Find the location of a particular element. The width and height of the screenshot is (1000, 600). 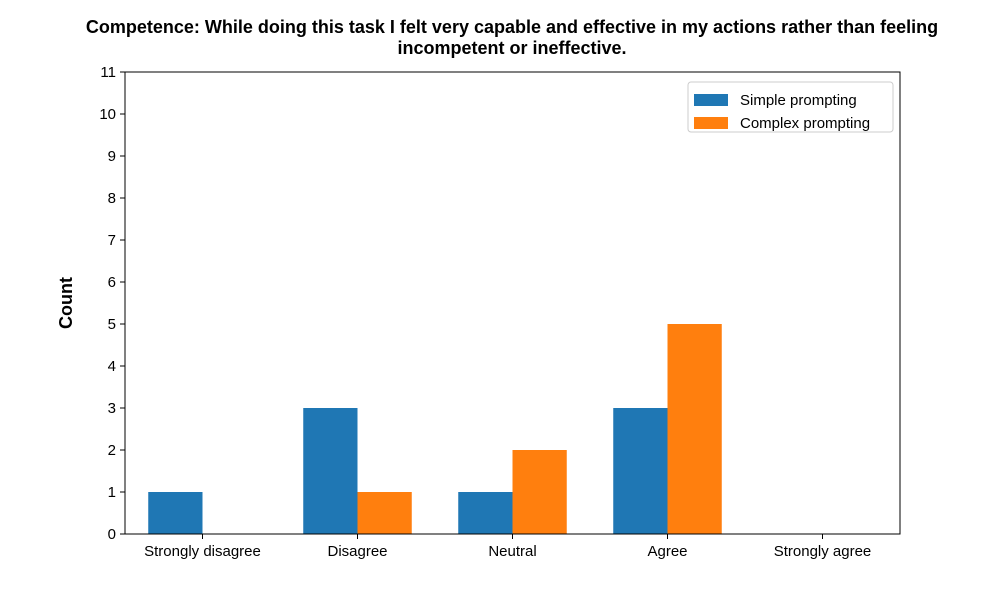

y-axis-label: Count is located at coordinates (66, 303).